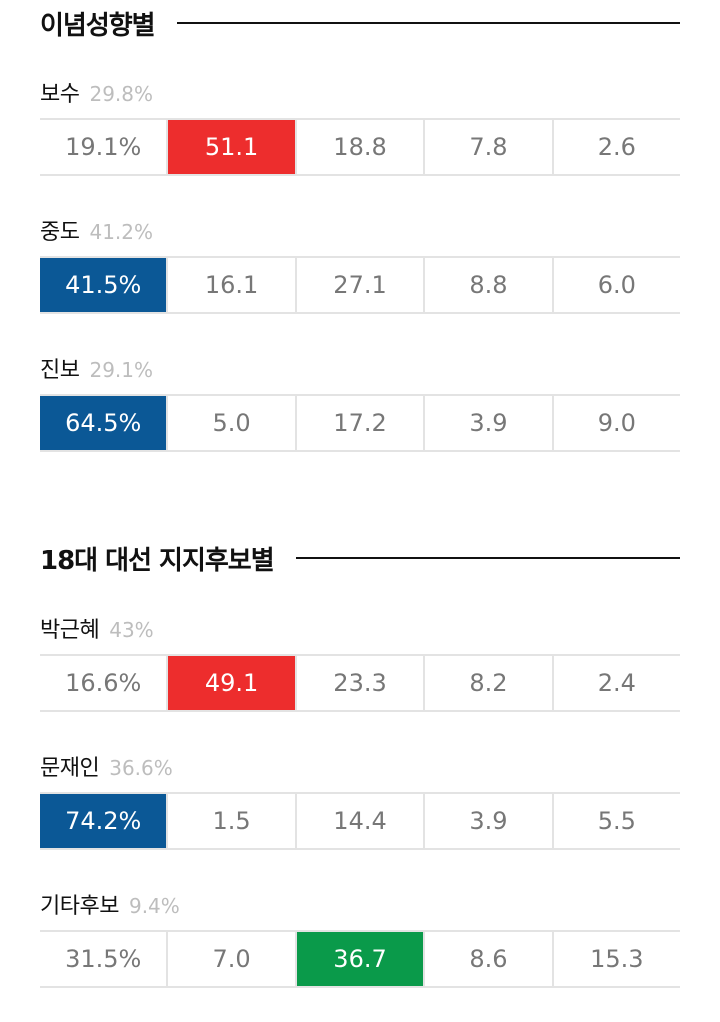  What do you see at coordinates (103, 285) in the screenshot?
I see `highlighted-value-cell: 41.5%` at bounding box center [103, 285].